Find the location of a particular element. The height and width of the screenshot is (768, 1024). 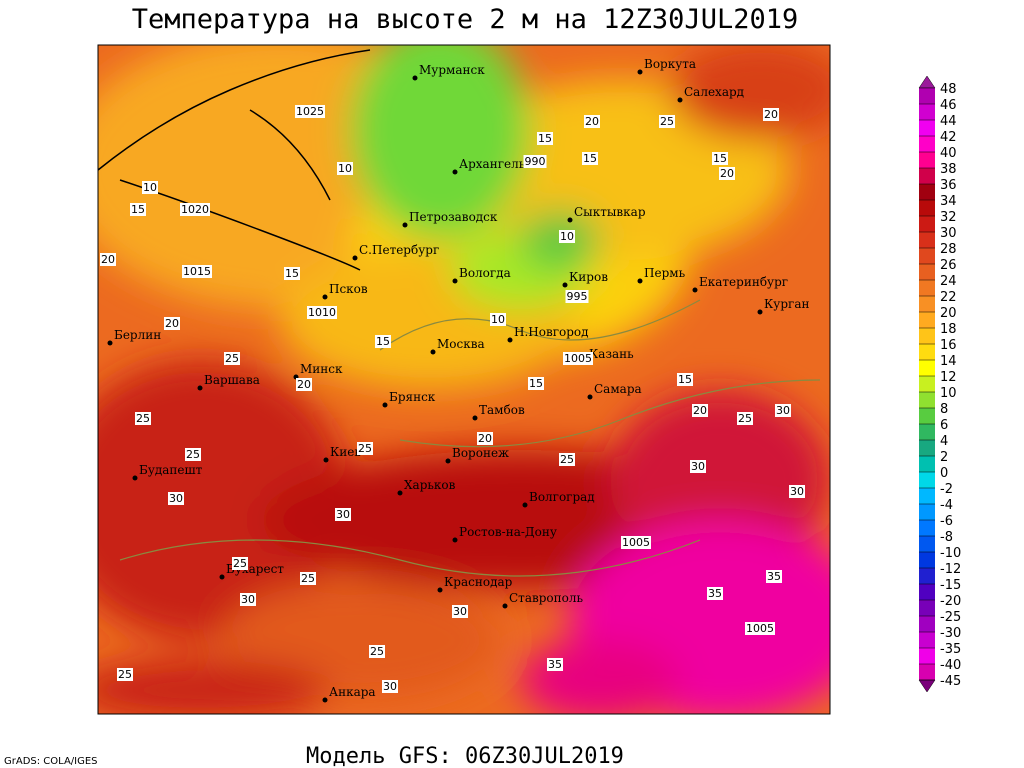

colorbar-label: 24 is located at coordinates (948, 281).